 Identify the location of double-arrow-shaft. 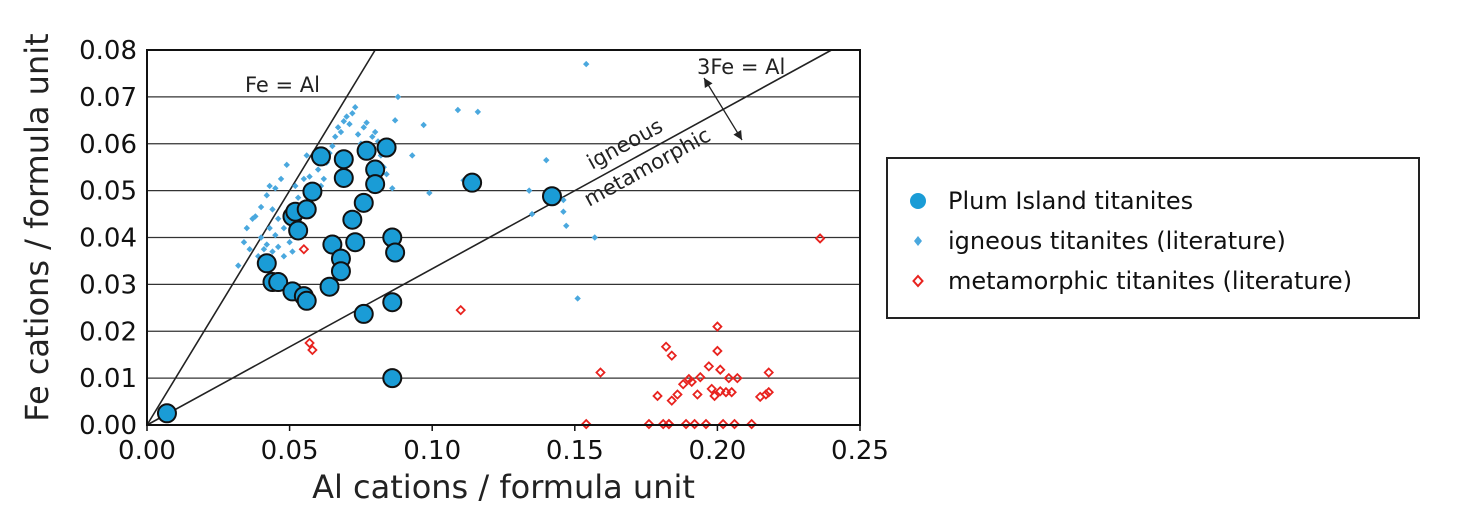
(723, 109).